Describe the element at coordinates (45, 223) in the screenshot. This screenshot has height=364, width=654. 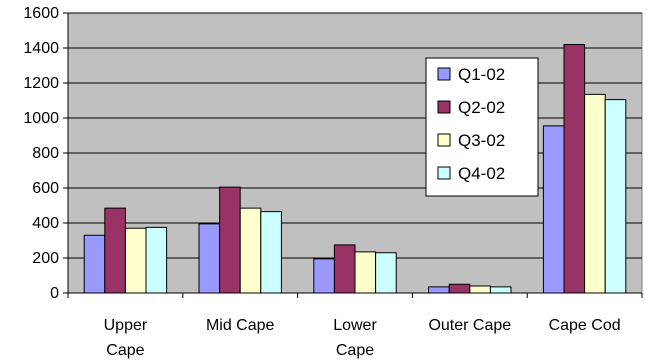
I see `y-tick-label: 400` at that location.